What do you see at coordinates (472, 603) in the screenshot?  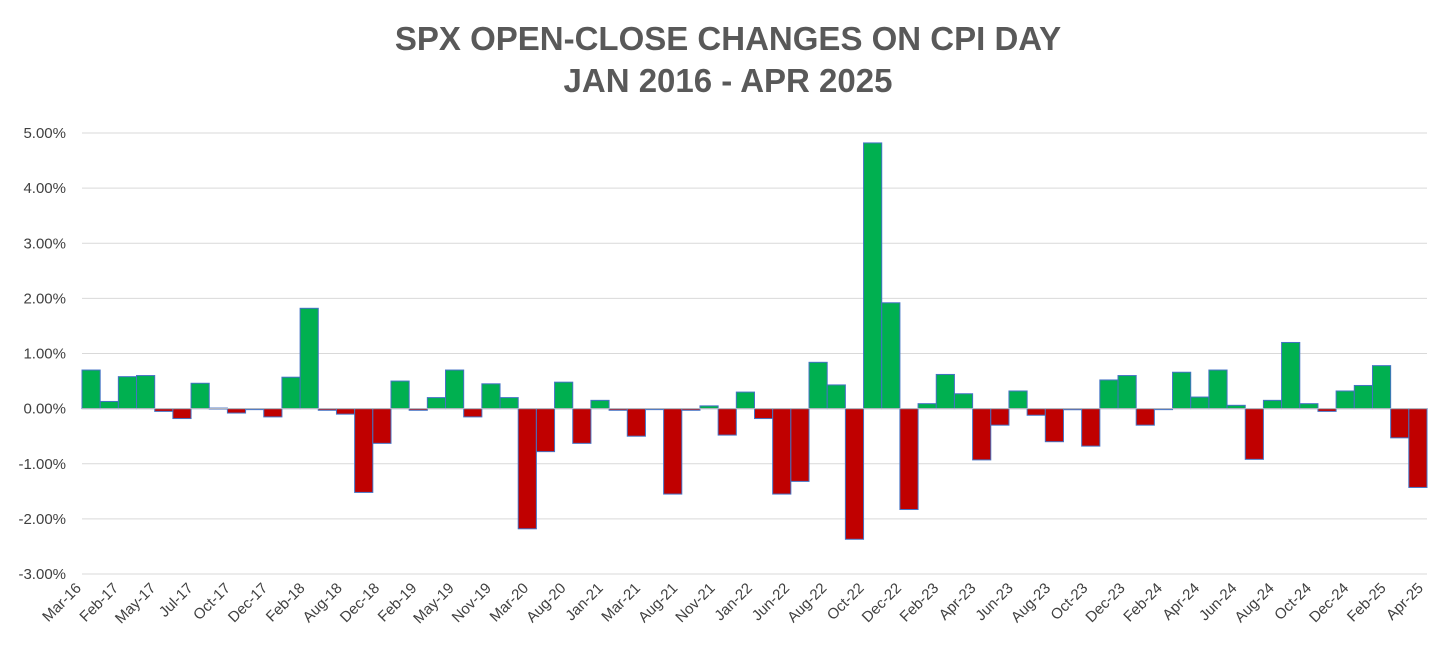 I see `x-tick-label: Nov-19` at bounding box center [472, 603].